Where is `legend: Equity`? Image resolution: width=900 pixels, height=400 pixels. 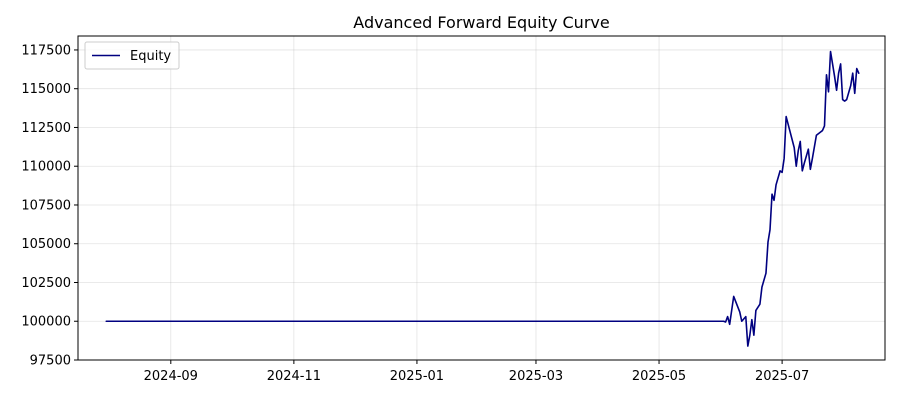
legend: Equity is located at coordinates (132, 55).